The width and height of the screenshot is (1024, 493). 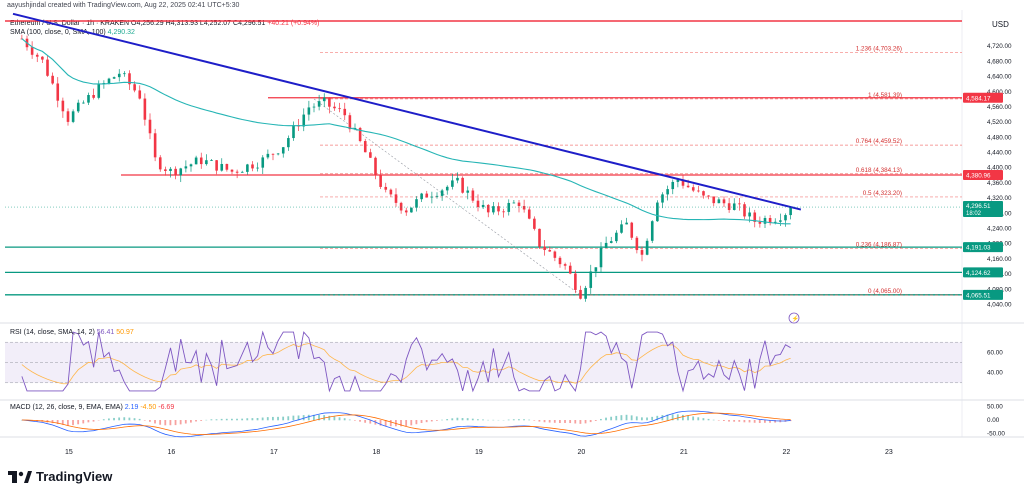 What do you see at coordinates (249, 23) in the screenshot?
I see `close-value: C4,296.51` at bounding box center [249, 23].